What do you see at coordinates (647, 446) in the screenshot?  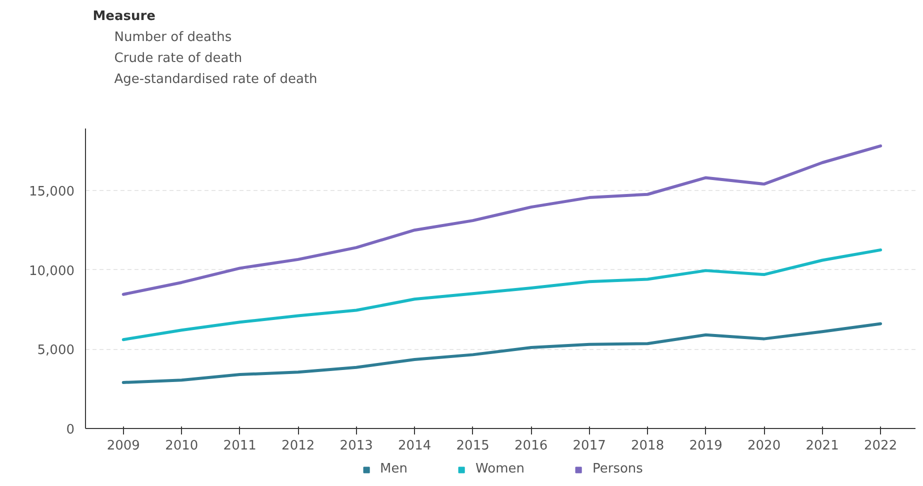 I see `x-tick-label: 2018` at bounding box center [647, 446].